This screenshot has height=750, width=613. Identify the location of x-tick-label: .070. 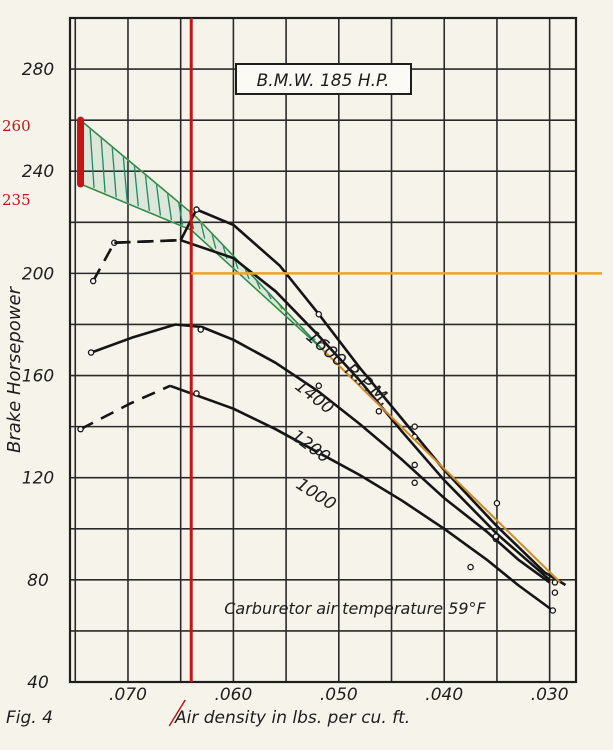
(128, 695).